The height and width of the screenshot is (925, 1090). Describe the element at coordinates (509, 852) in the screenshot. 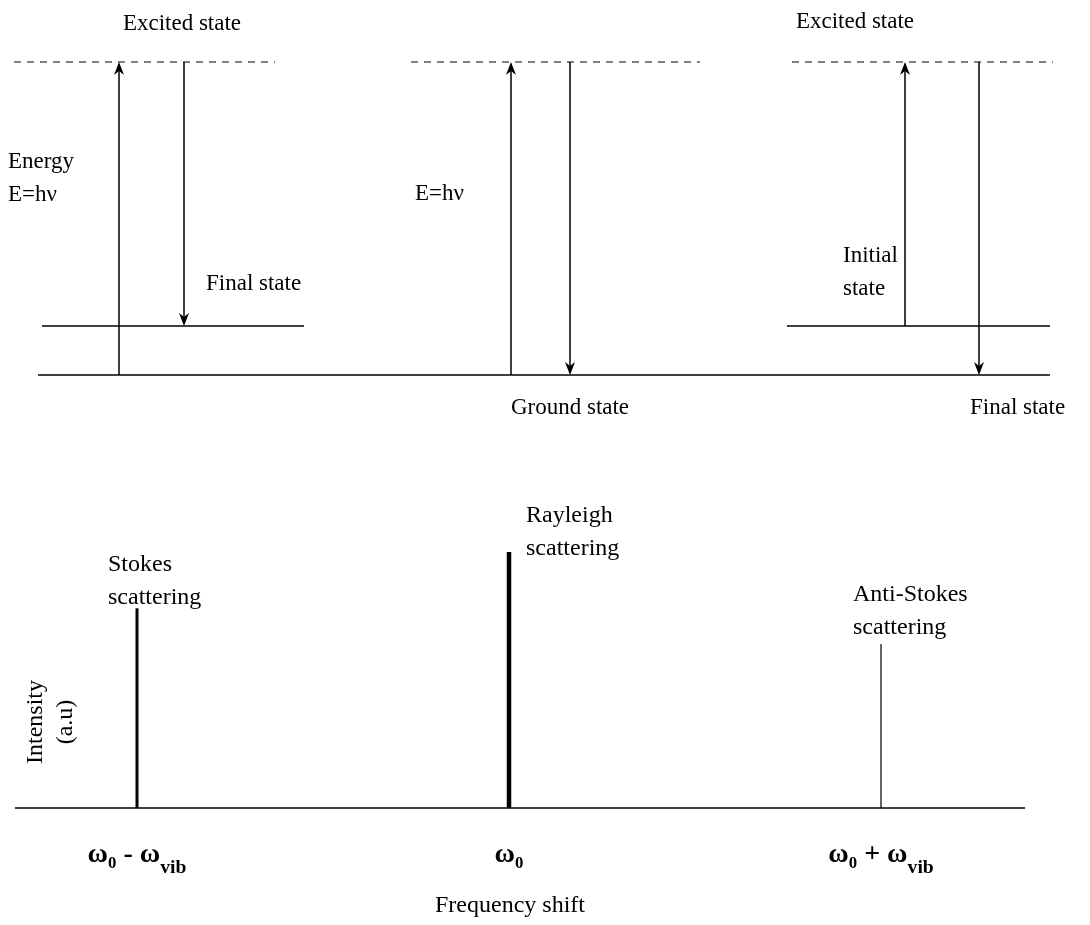

I see `x-tick-label: ω₀` at that location.